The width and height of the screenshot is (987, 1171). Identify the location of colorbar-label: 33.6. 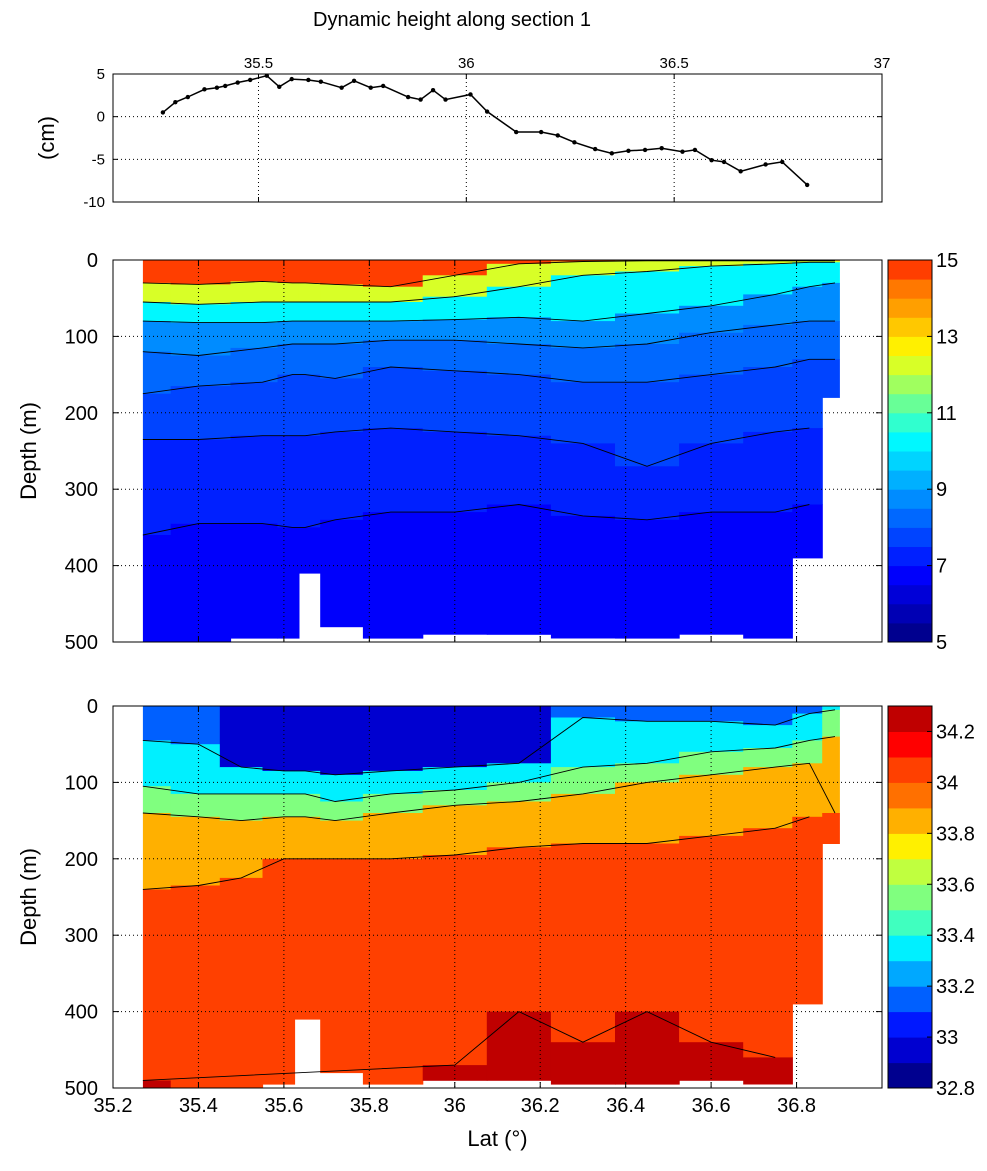
(955, 885).